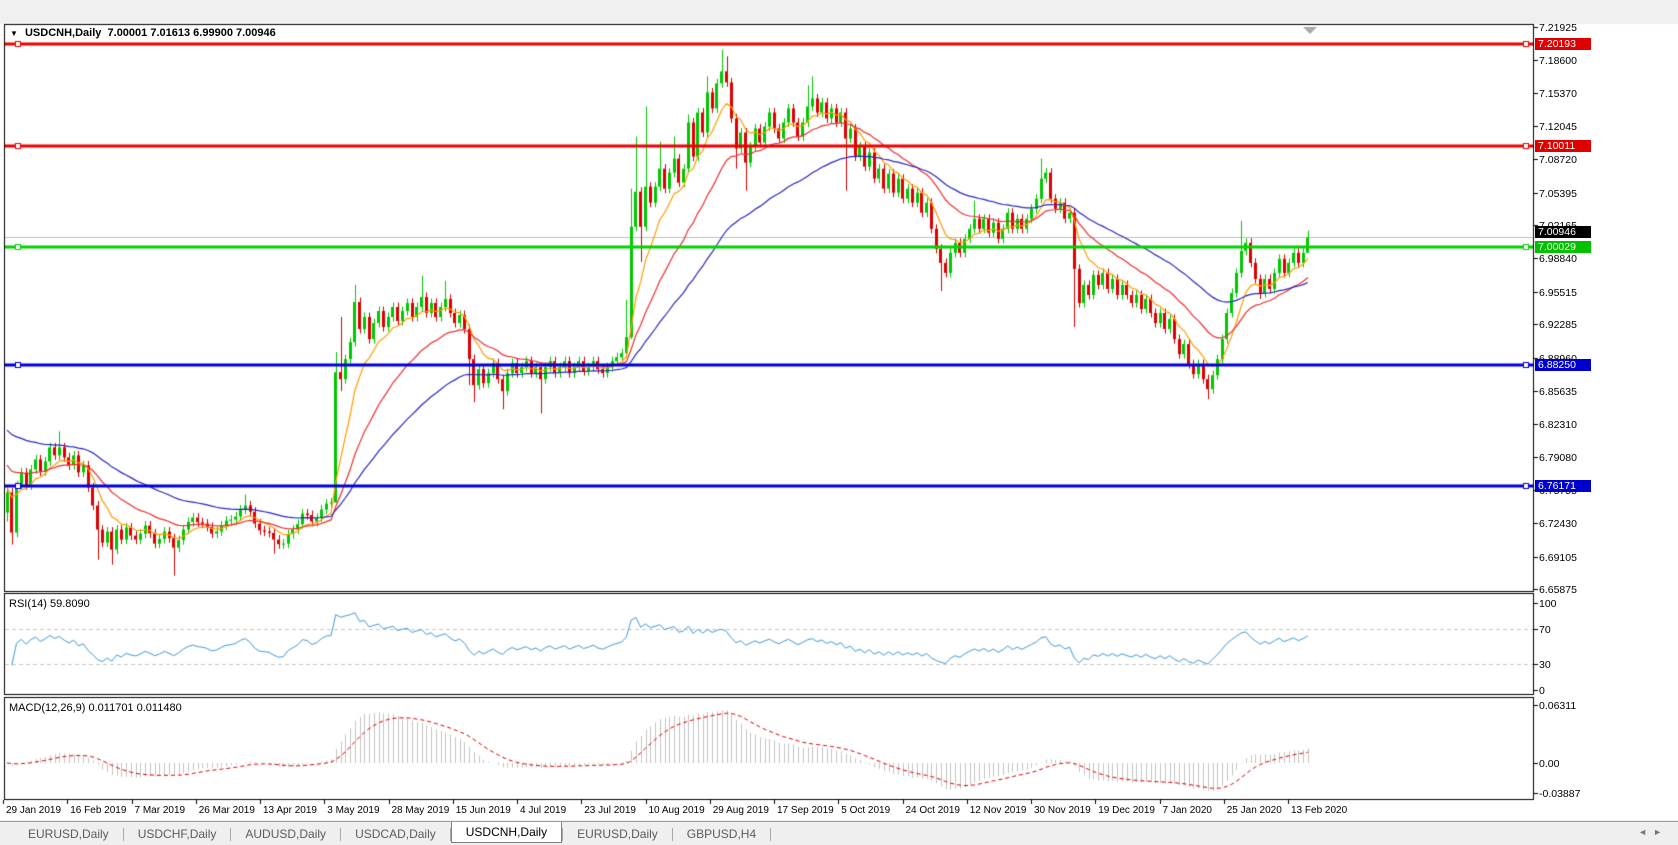  Describe the element at coordinates (932, 810) in the screenshot. I see `date-label: 24 Oct 2019` at that location.